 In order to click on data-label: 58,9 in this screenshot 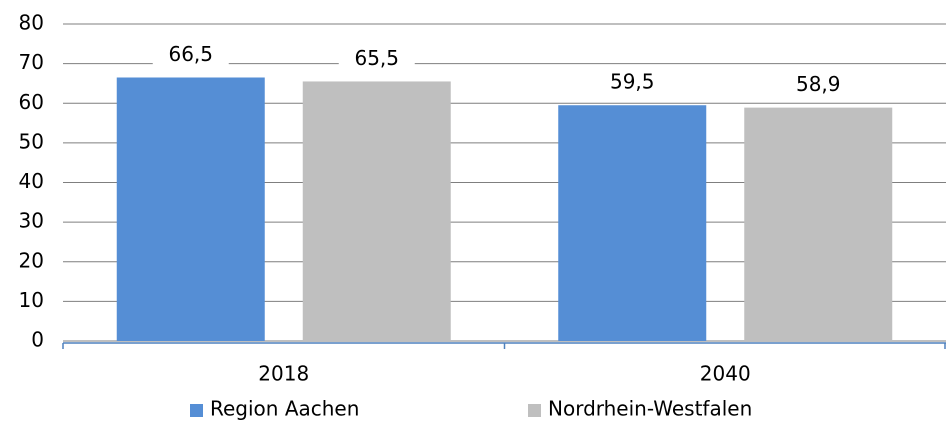, I will do `click(818, 84)`.